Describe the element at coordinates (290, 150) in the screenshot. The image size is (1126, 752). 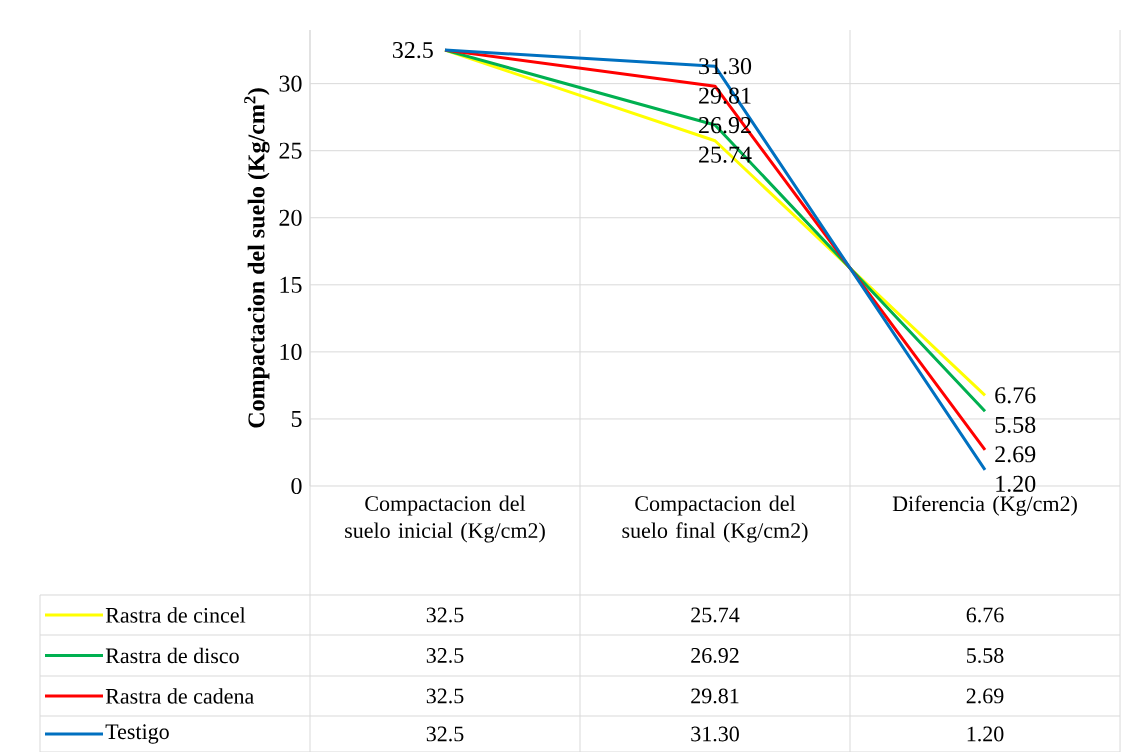
I see `y-tick-label: 25` at that location.